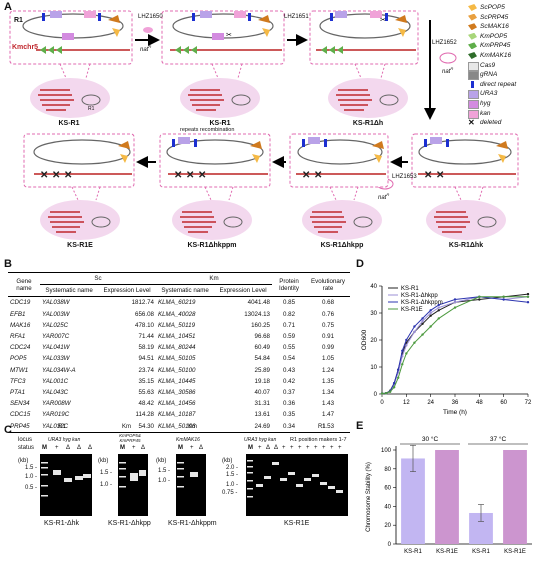 Image resolution: width=550 pixels, height=578 pixels. Describe the element at coordinates (472, 46) in the screenshot. I see `kmprp45-icon` at that location.